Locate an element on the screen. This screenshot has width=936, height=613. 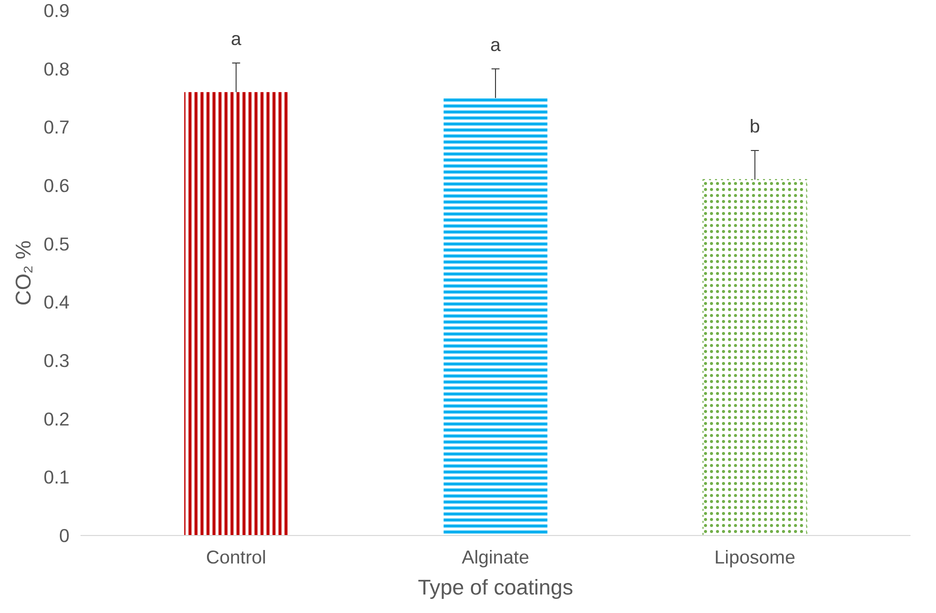
y-tick-label: 0.6 is located at coordinates (57, 185).